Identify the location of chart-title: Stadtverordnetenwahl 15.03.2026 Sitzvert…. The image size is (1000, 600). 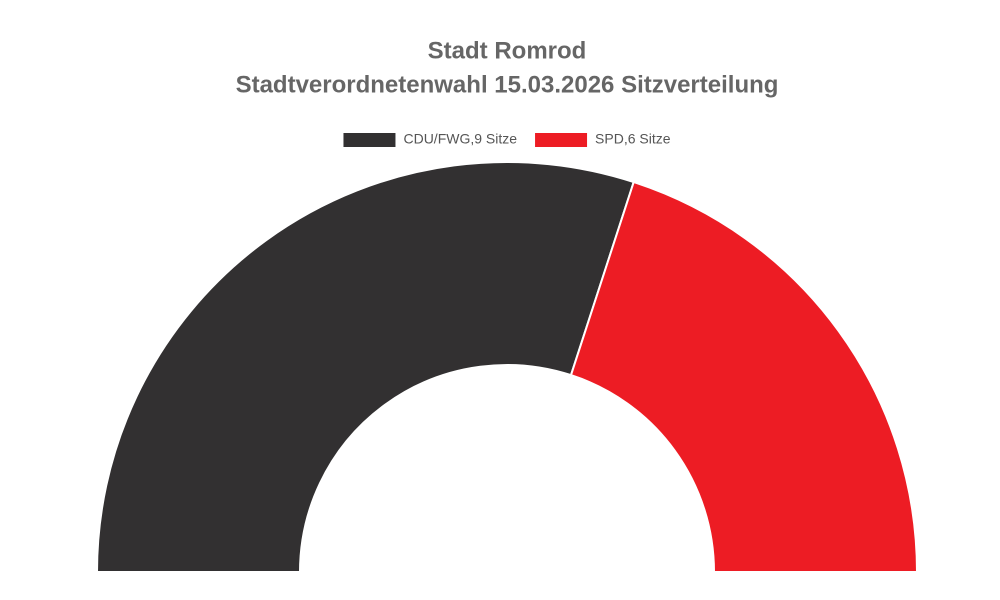
(507, 84).